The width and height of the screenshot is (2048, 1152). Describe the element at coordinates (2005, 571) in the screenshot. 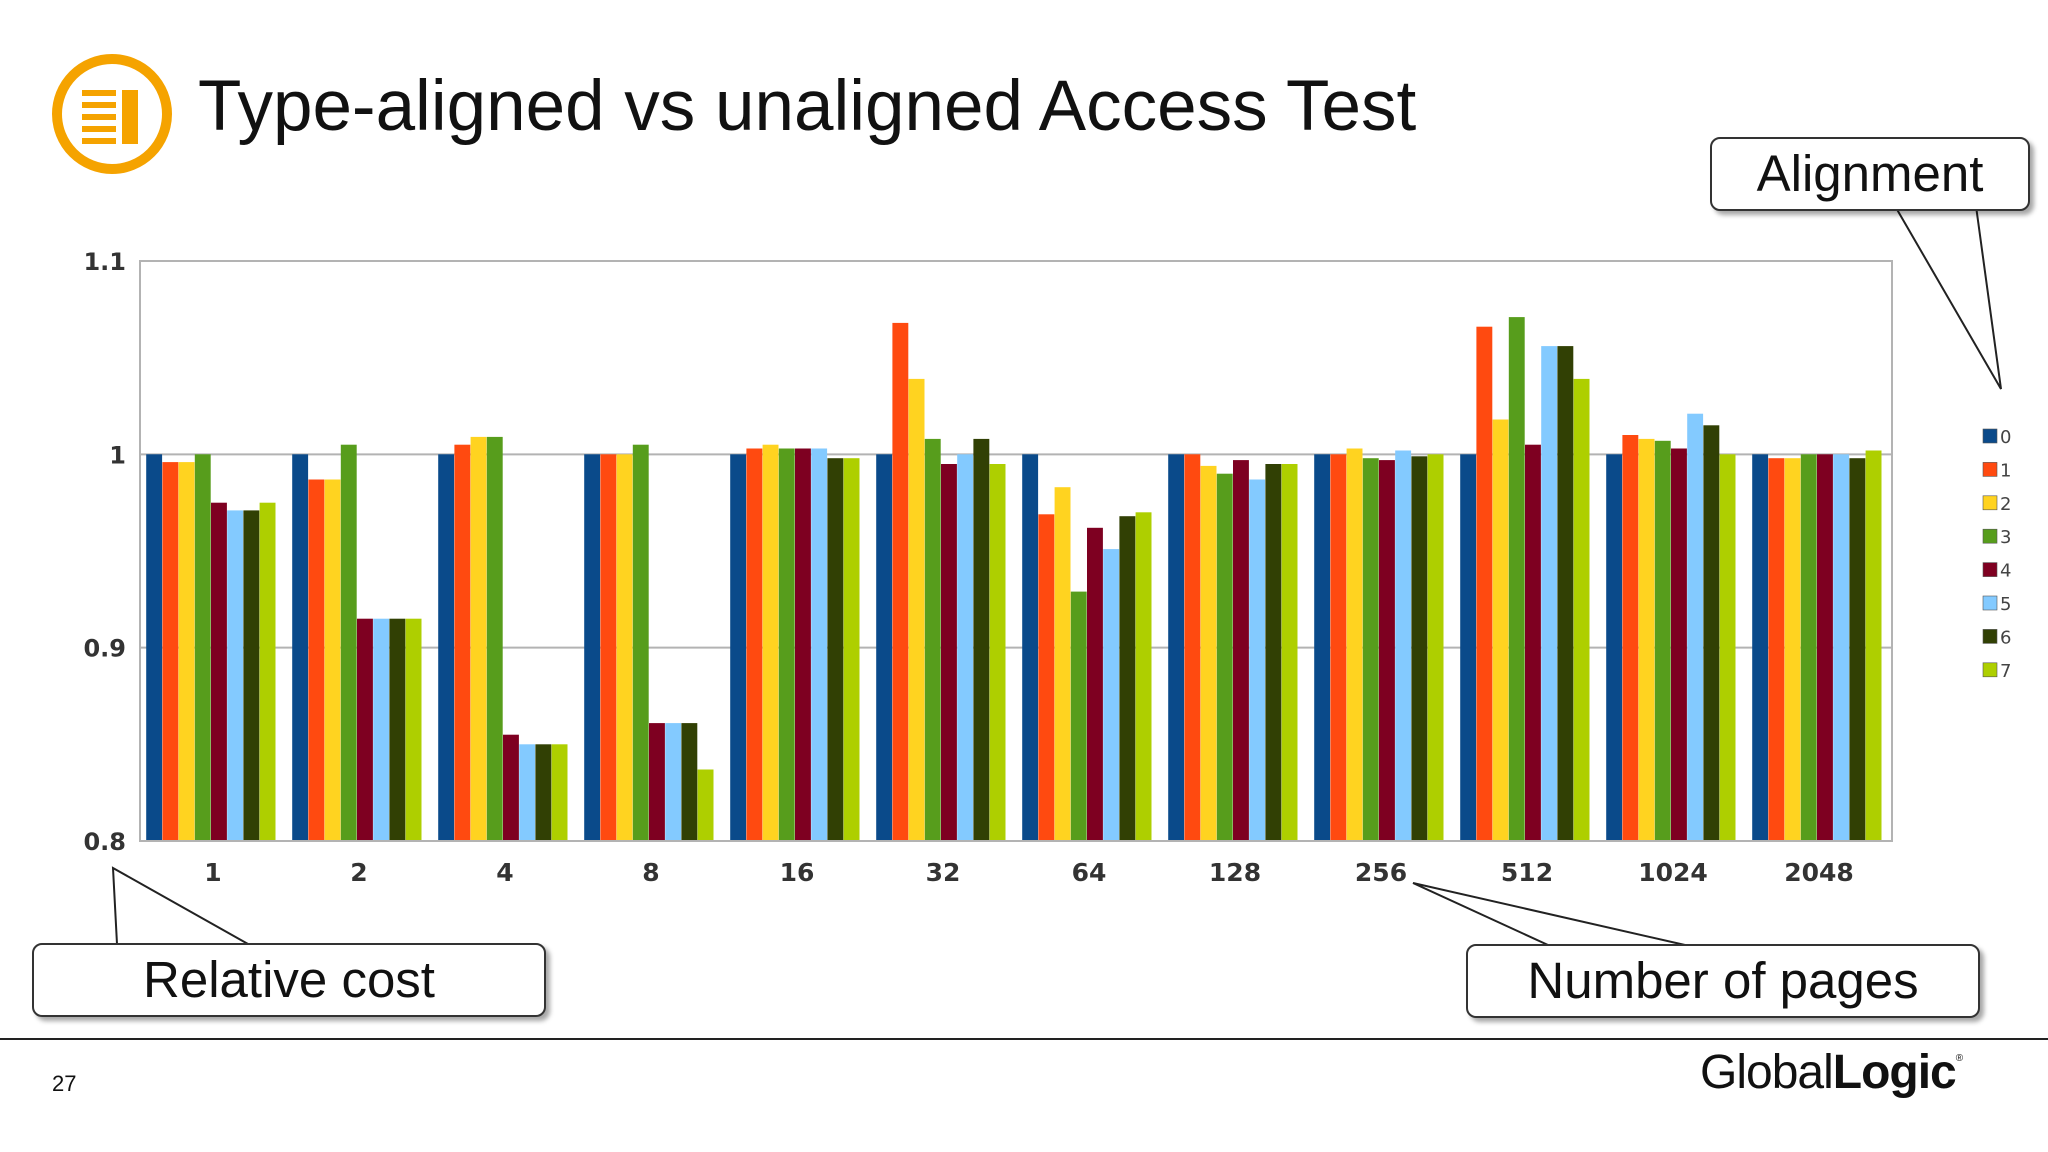

I see `legend-label-4: 4` at that location.